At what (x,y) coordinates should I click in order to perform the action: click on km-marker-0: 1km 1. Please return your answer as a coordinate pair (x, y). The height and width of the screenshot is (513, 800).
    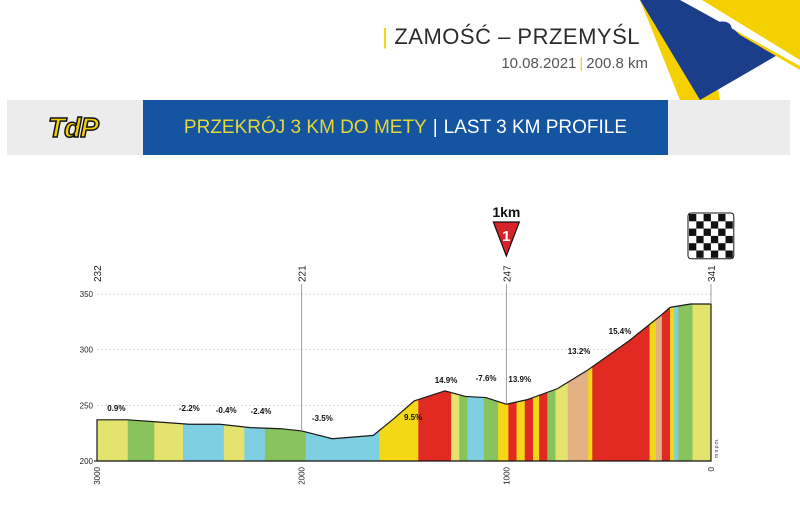
    Looking at the image, I should click on (506, 231).